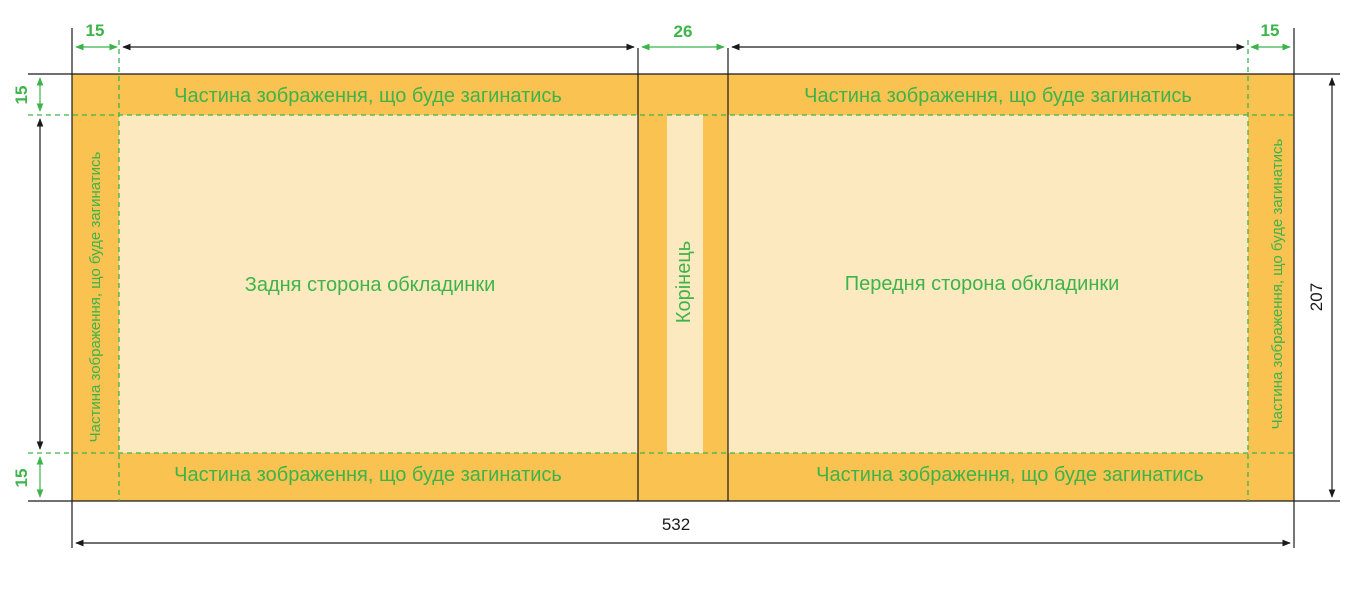  I want to click on fold-label-bottom-right: Частина зображення, що буде загинатись, so click(1010, 475).